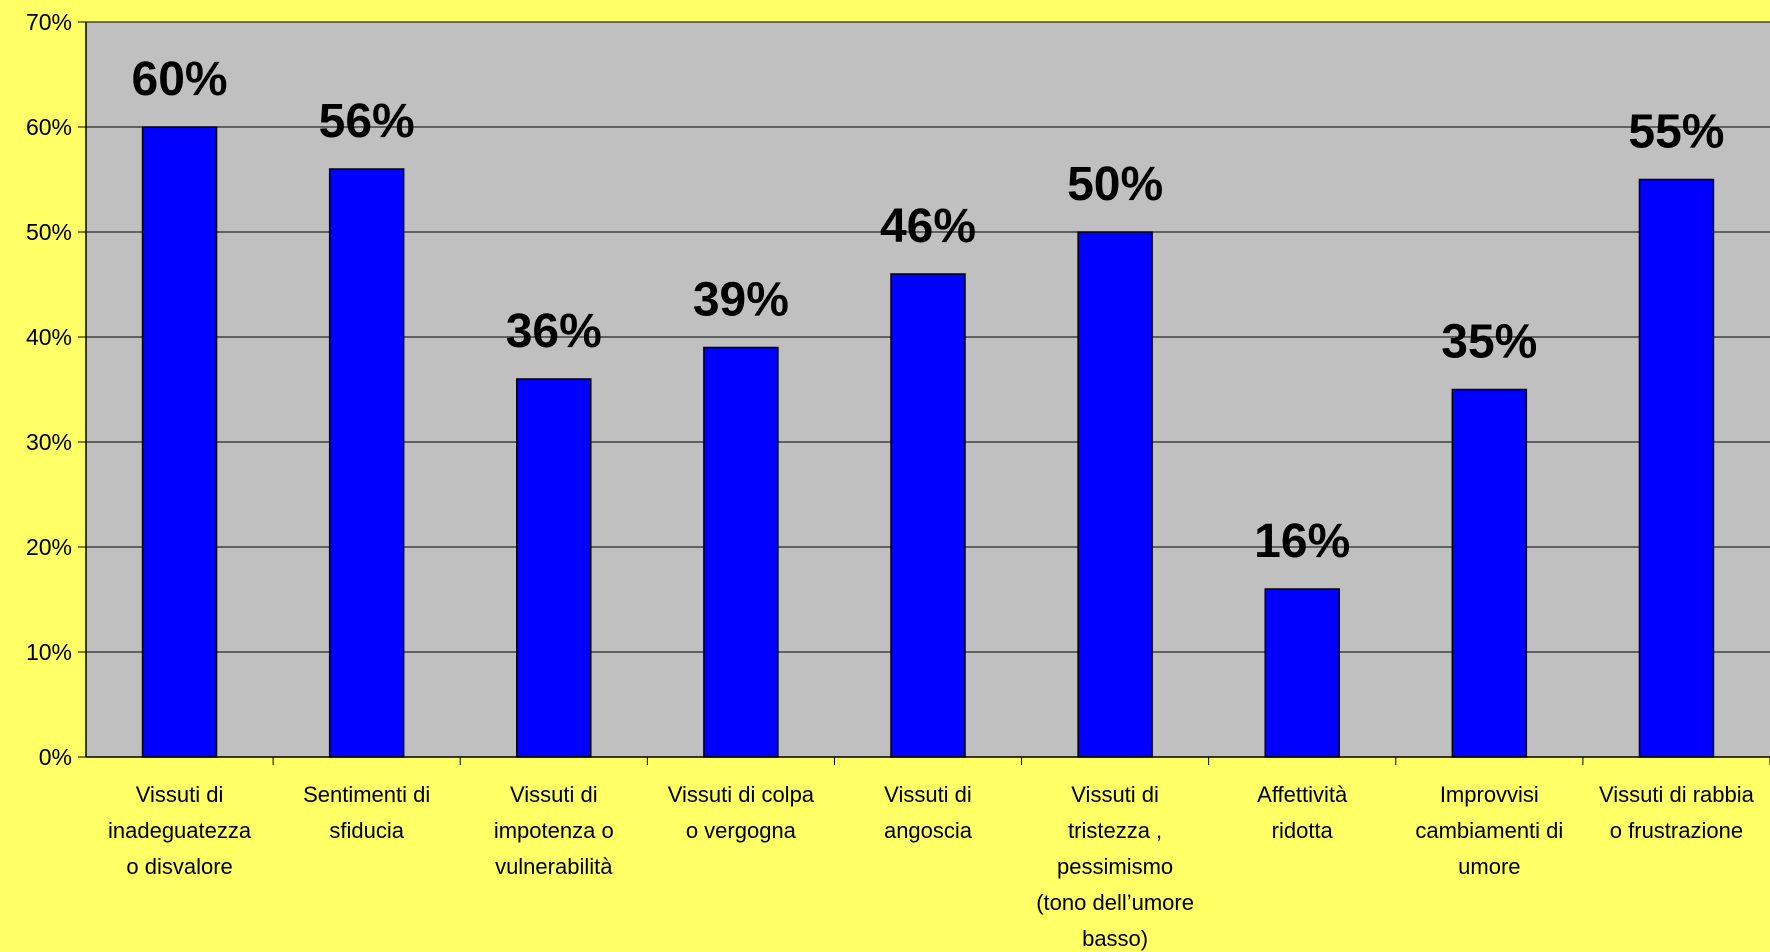  Describe the element at coordinates (180, 79) in the screenshot. I see `data-label: 60%` at that location.